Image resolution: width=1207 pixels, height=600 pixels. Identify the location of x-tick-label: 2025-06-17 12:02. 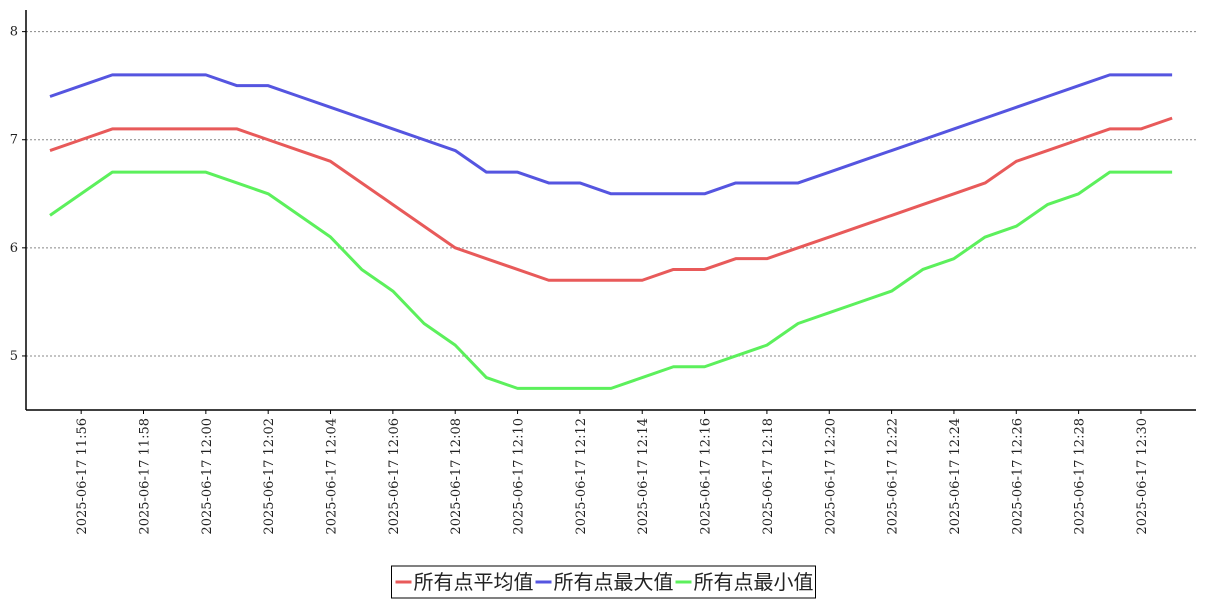
(269, 476).